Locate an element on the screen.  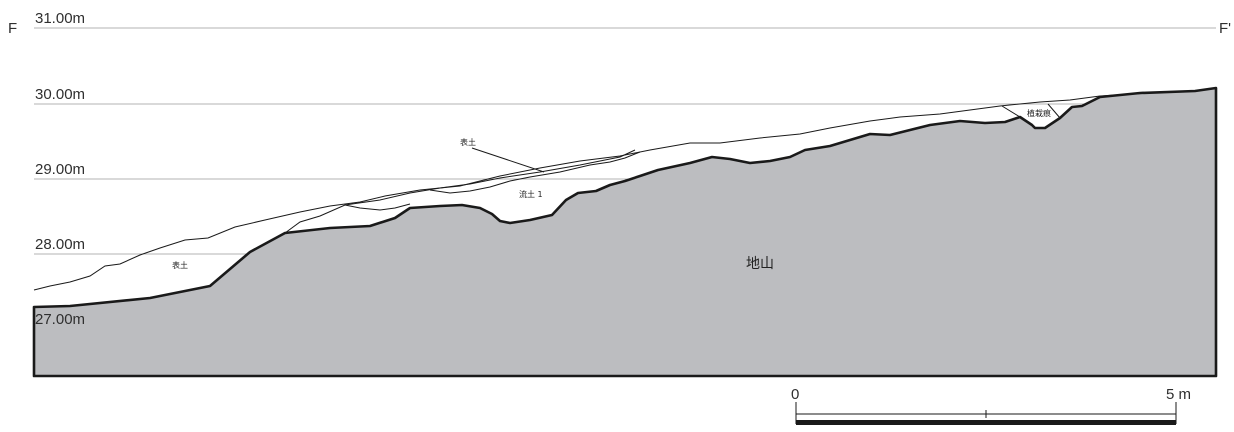
elevation-label-31: 31.00m is located at coordinates (60, 18).